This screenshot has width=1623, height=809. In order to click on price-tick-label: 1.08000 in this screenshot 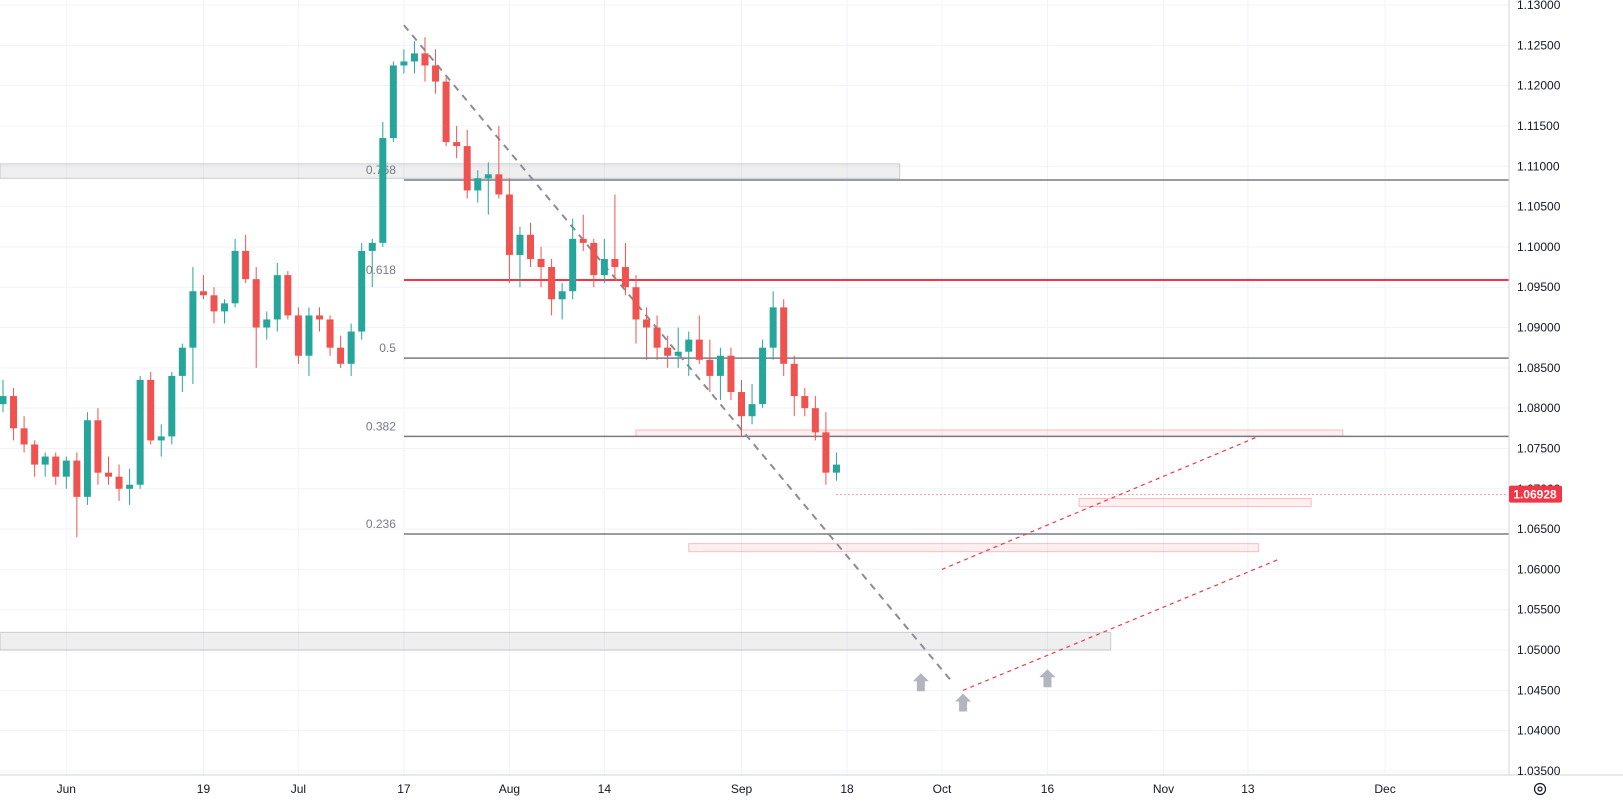, I will do `click(1539, 408)`.